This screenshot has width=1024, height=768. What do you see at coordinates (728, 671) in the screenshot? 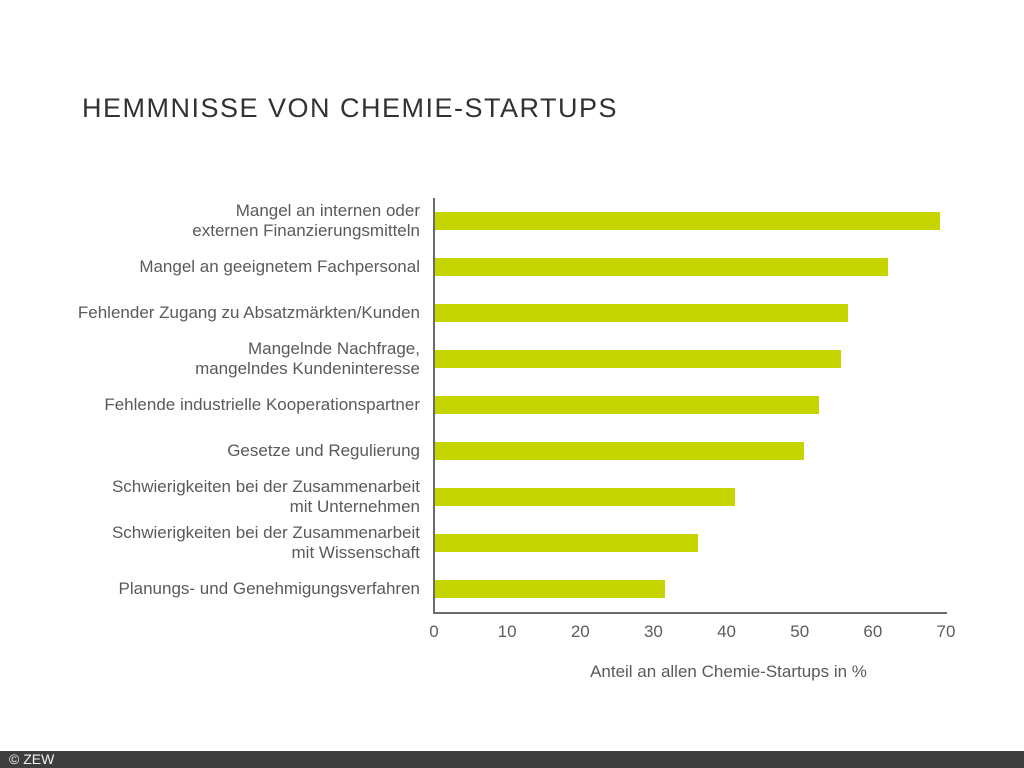
I see `x-axis-label: Anteil an allen Chemie-Startups in %` at bounding box center [728, 671].